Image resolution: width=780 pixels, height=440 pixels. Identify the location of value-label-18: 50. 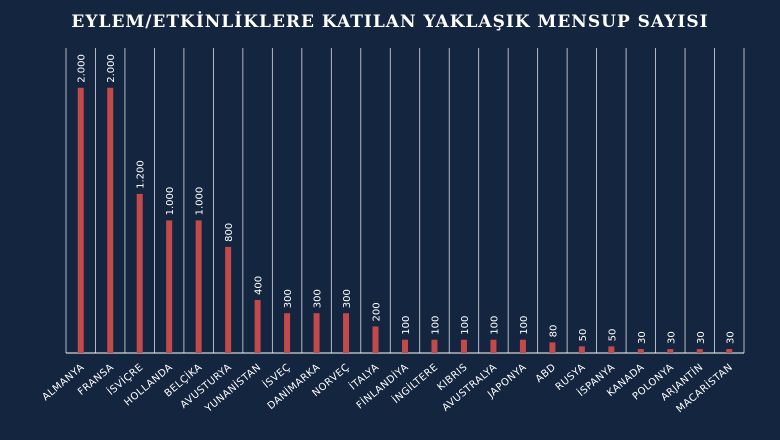
(612, 335).